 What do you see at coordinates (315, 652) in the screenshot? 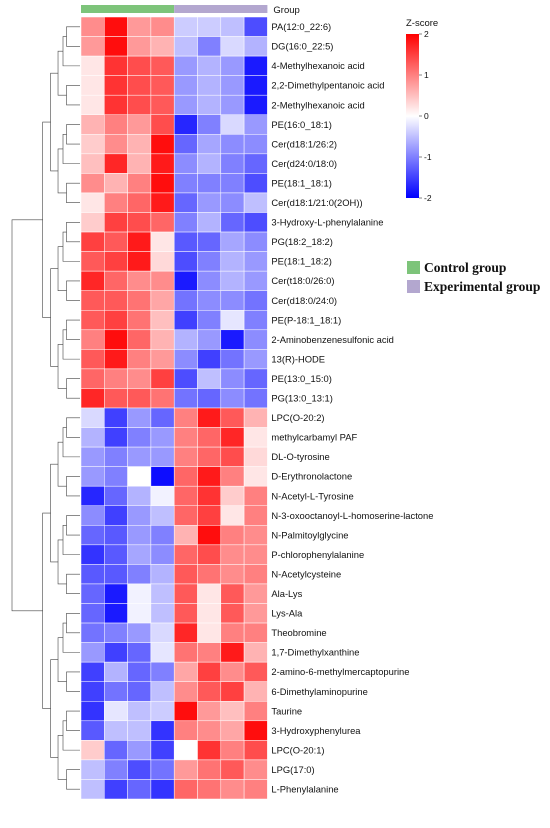
I see `row-label: 1,7-Dimethylxanthine` at bounding box center [315, 652].